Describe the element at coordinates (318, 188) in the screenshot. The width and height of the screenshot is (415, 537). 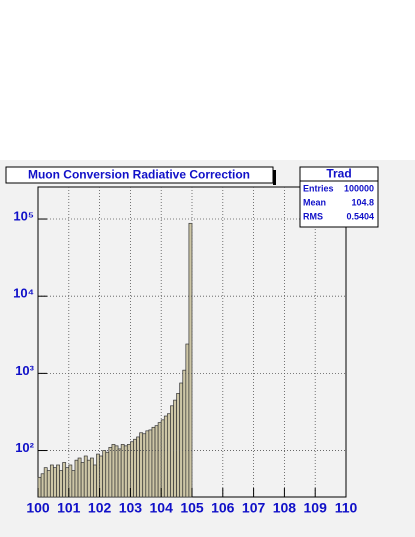
I see `stats-label: Entries` at that location.